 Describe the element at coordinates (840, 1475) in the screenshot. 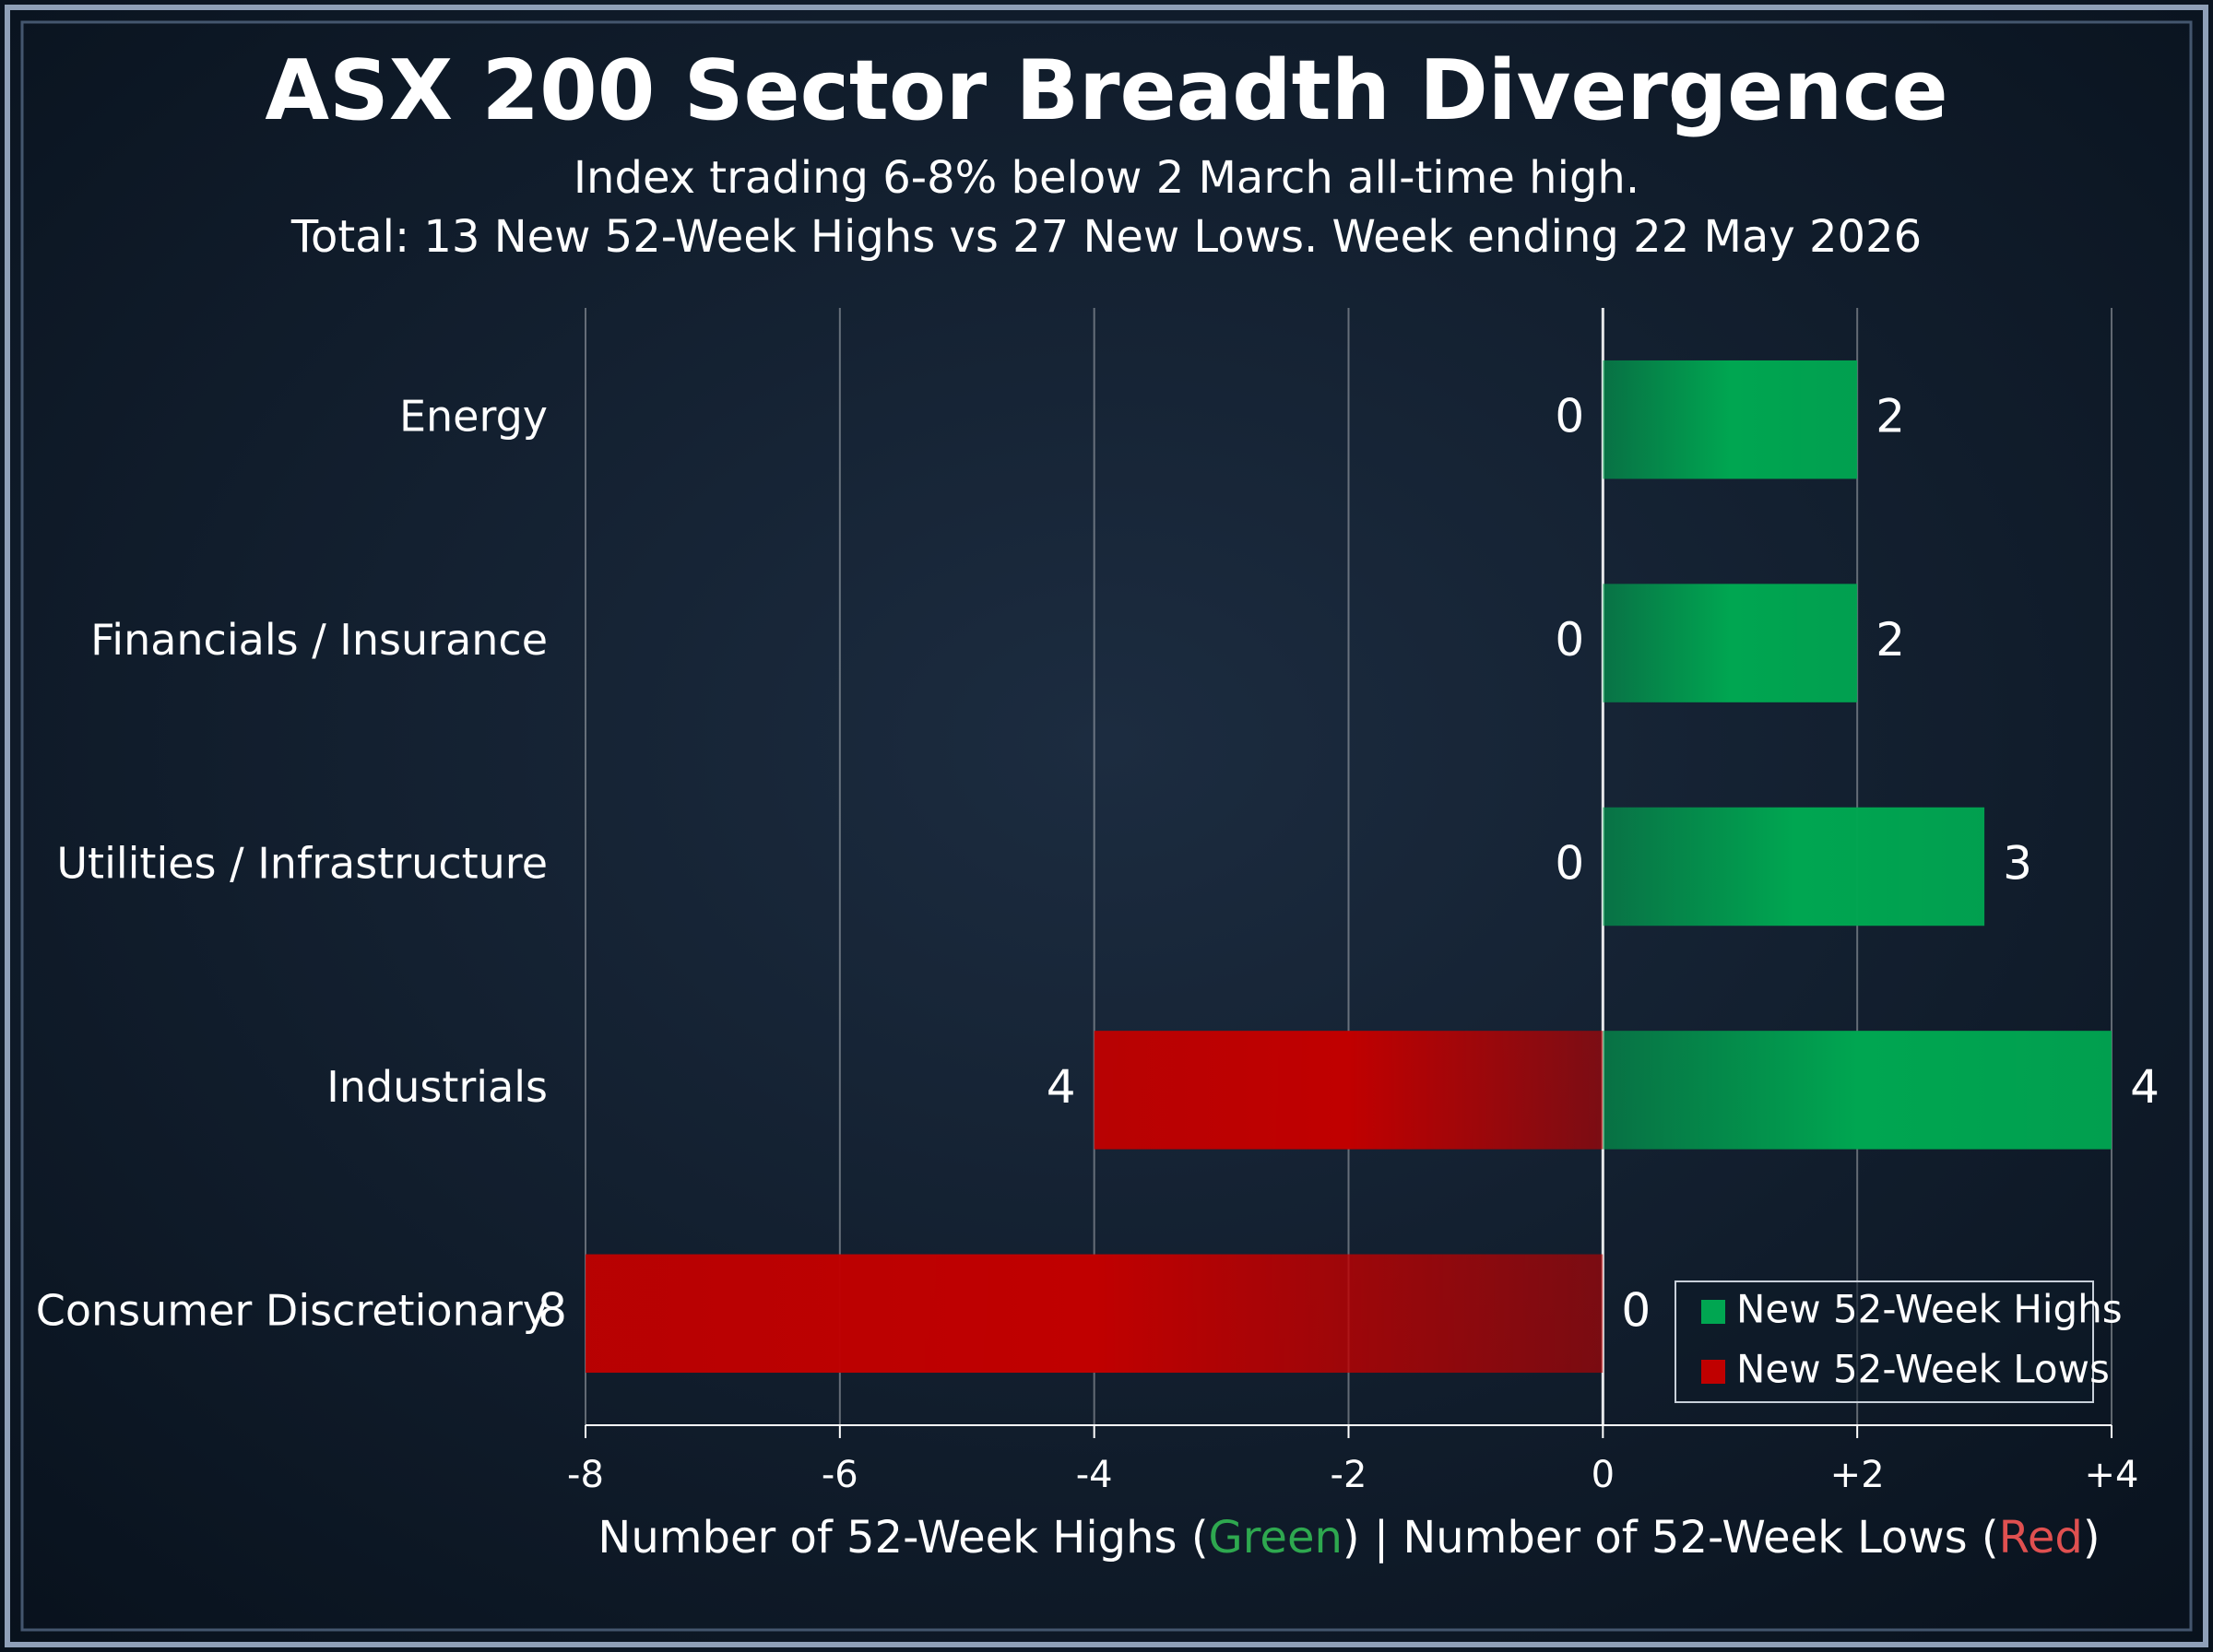

I see `x-tick-label: -6` at that location.